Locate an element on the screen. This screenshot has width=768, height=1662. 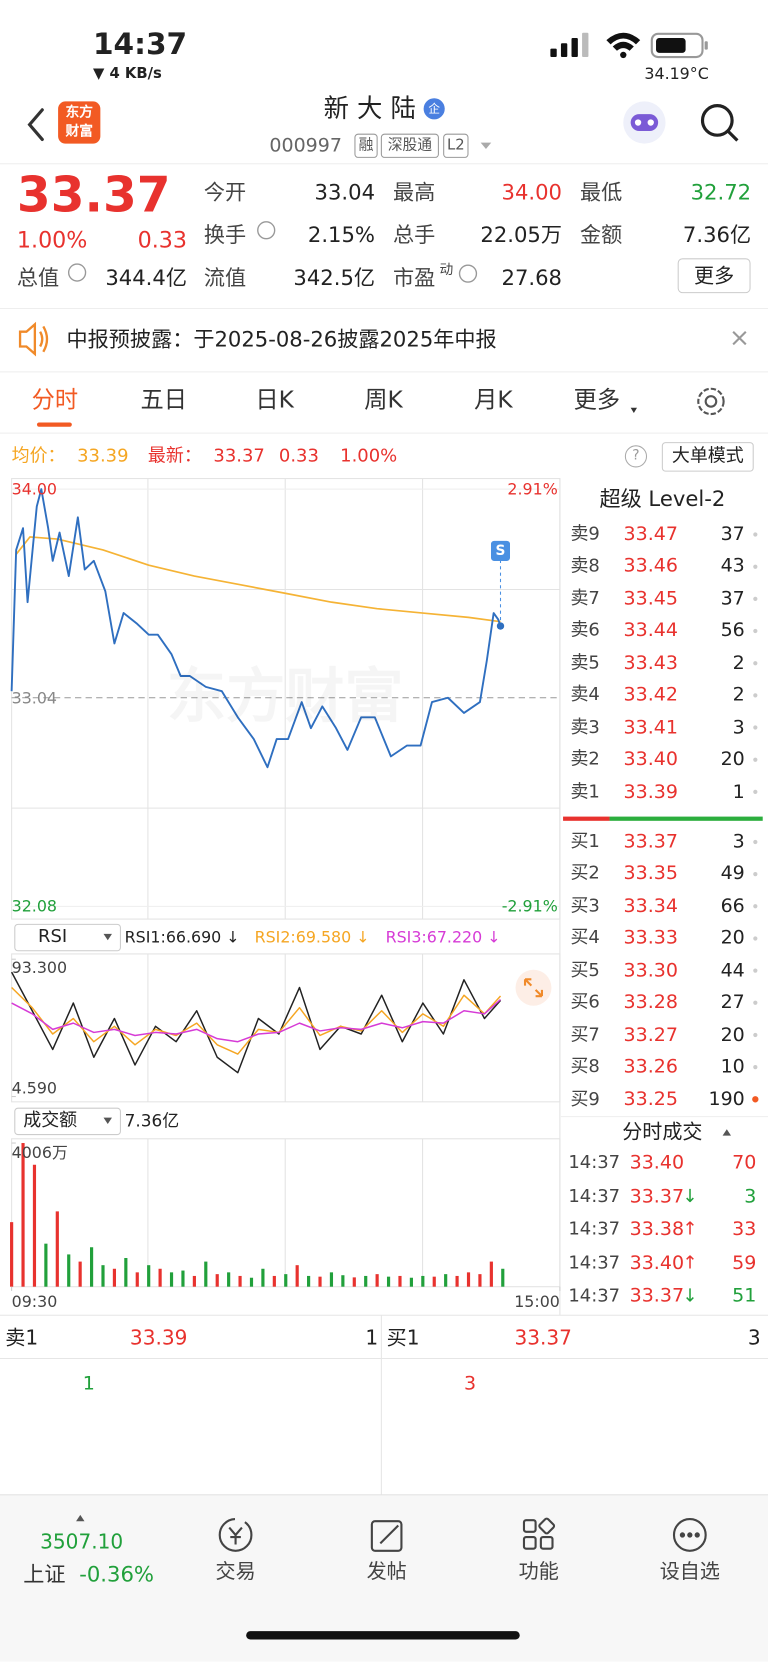
book-label: 卖2 is located at coordinates (585, 759).